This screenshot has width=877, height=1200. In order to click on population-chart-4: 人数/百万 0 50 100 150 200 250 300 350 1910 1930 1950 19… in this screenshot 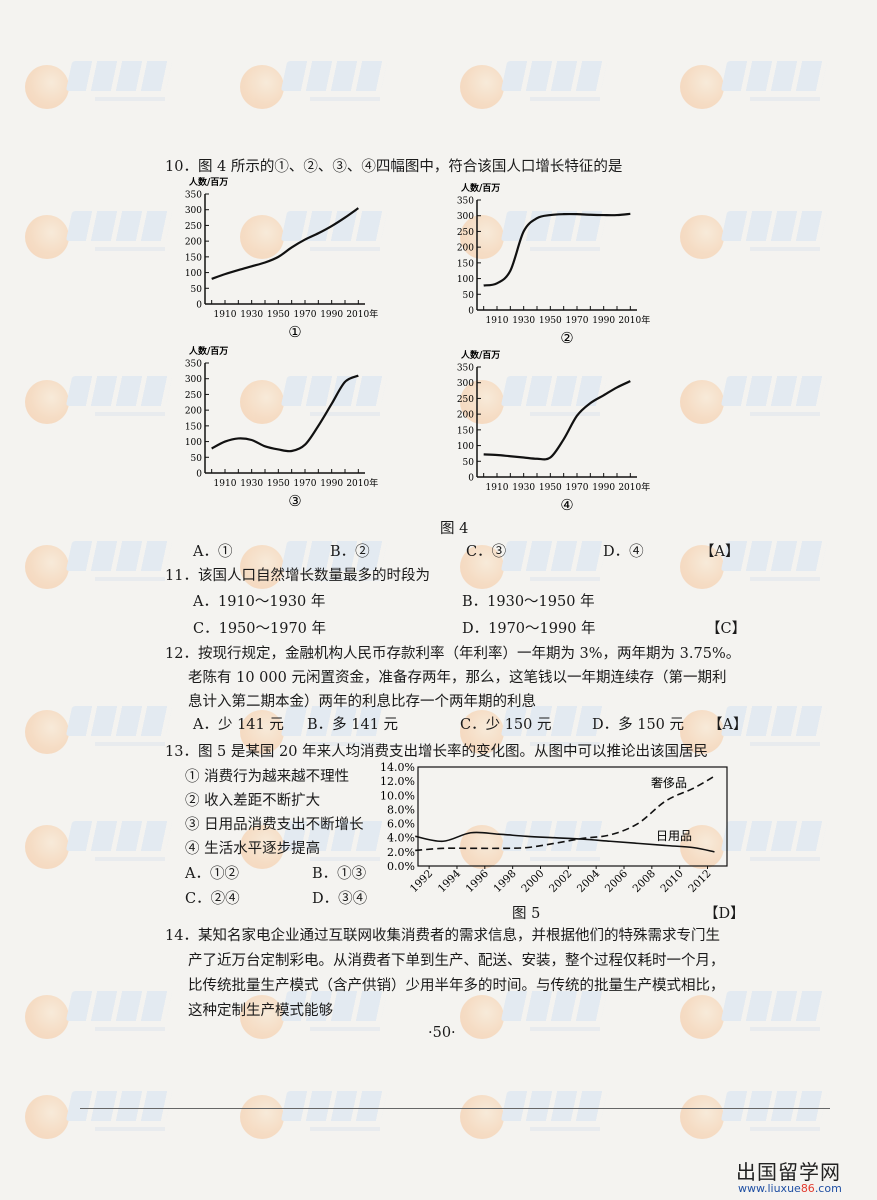, I will do `click(553, 431)`.